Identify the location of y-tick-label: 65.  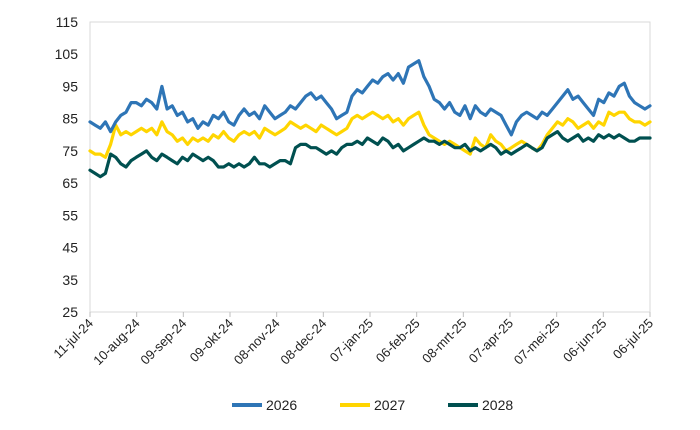
(70, 183).